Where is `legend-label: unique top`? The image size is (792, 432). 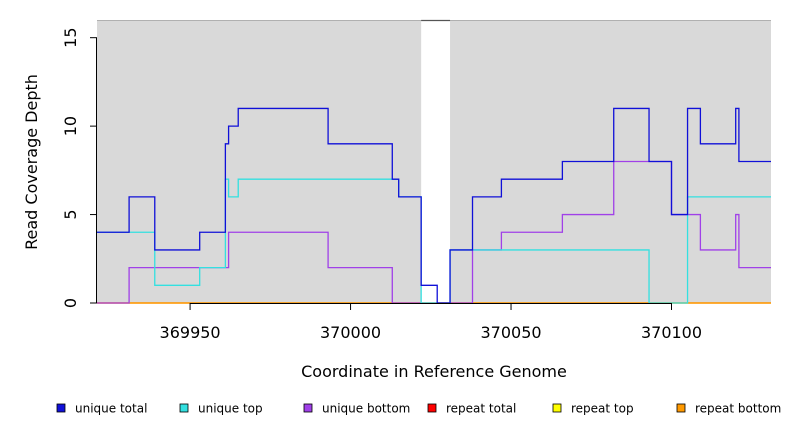
legend-label: unique top is located at coordinates (230, 409).